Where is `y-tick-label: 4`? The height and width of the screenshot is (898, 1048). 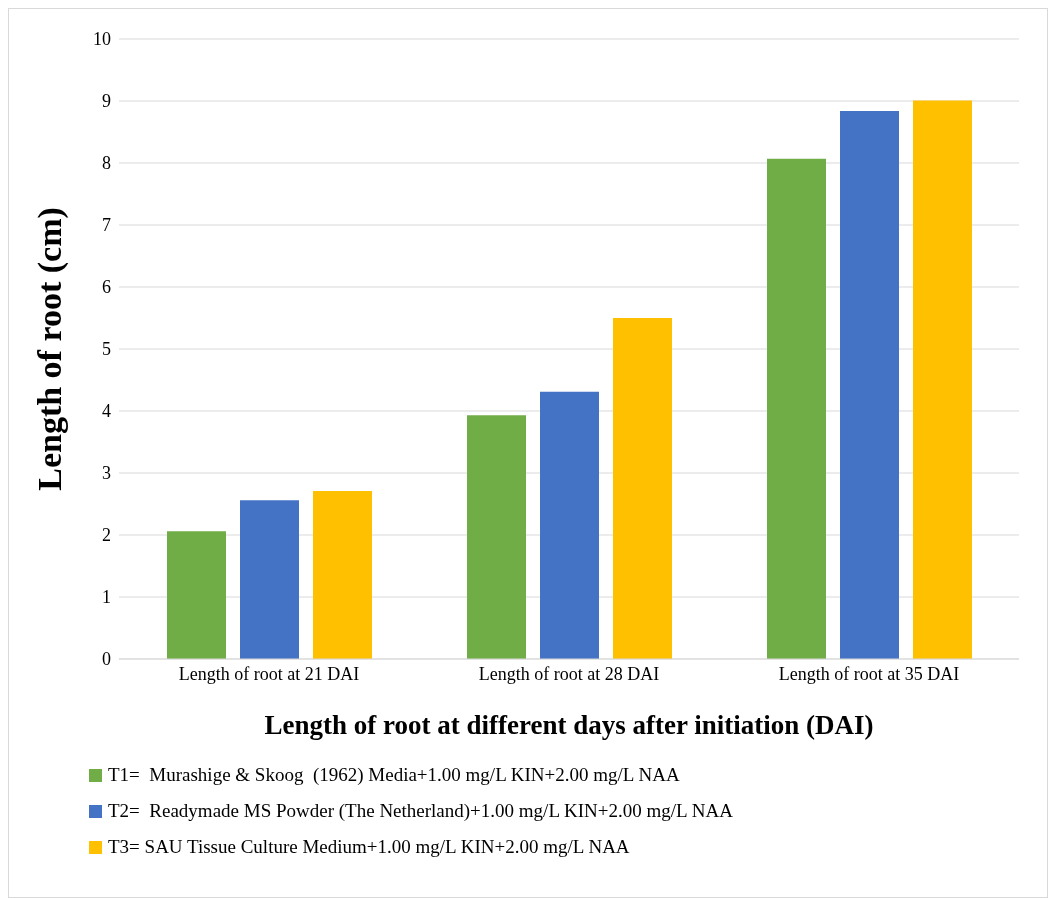 y-tick-label: 4 is located at coordinates (106, 411).